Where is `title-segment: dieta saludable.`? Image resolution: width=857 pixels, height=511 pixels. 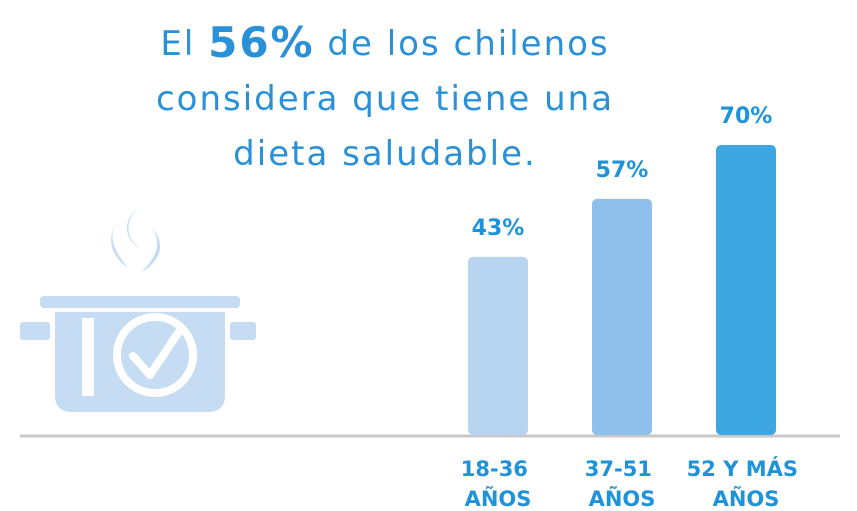 title-segment: dieta saludable. is located at coordinates (385, 154).